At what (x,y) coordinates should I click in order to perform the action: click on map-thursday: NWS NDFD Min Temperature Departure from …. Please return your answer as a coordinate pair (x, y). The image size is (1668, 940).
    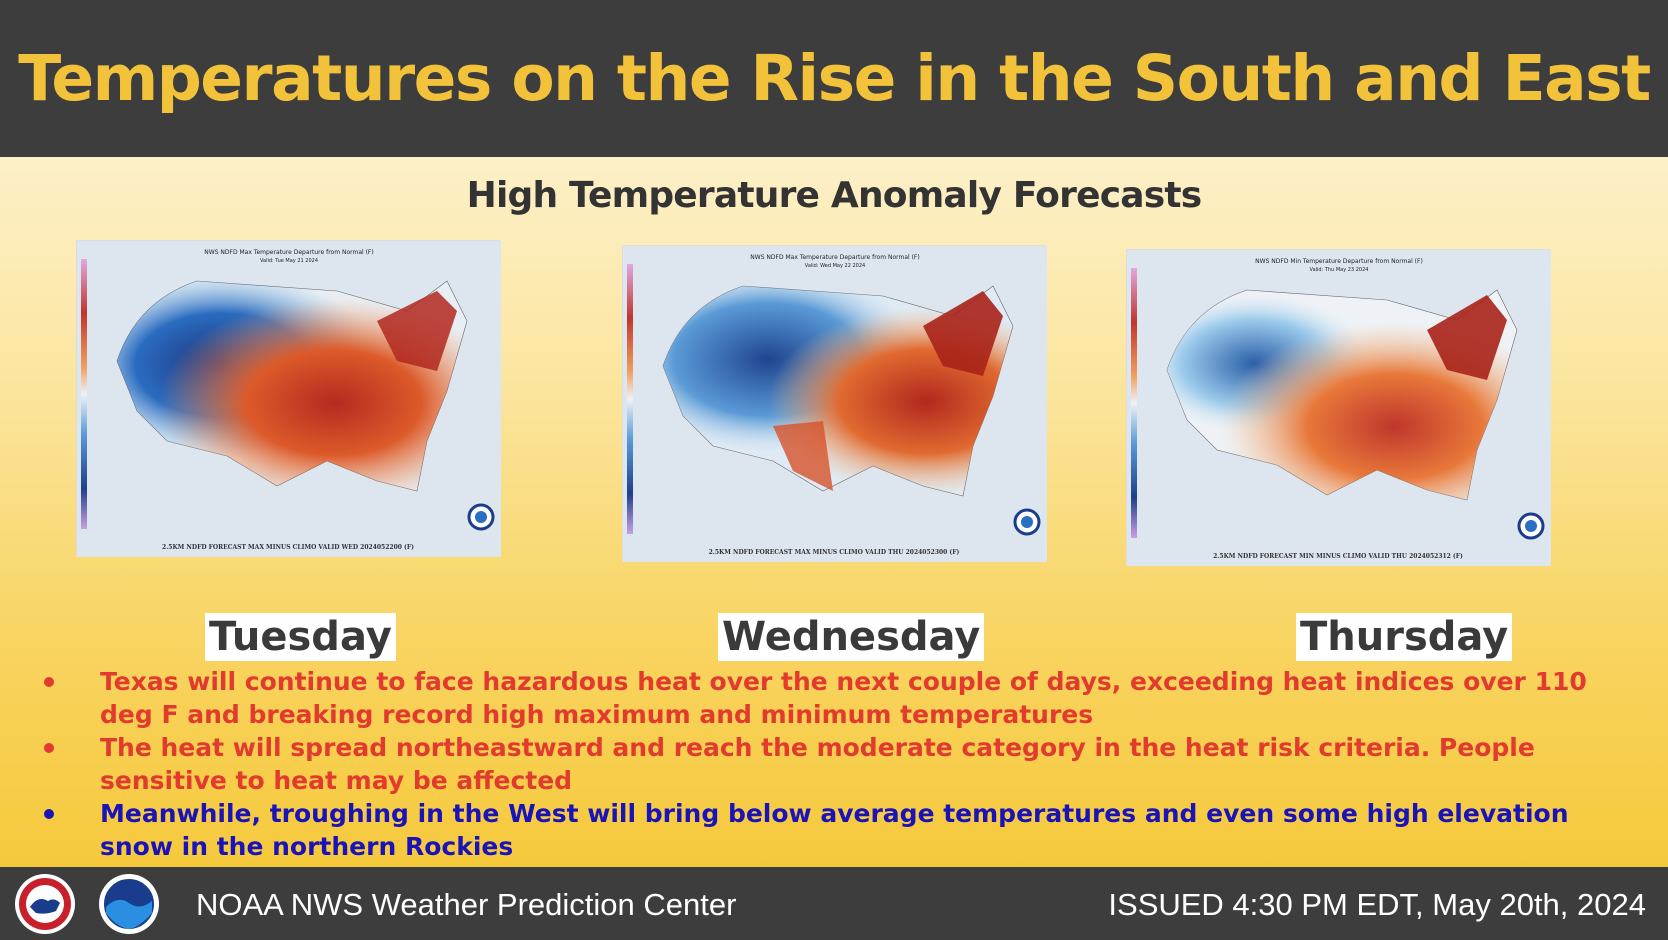
    Looking at the image, I should click on (1338, 407).